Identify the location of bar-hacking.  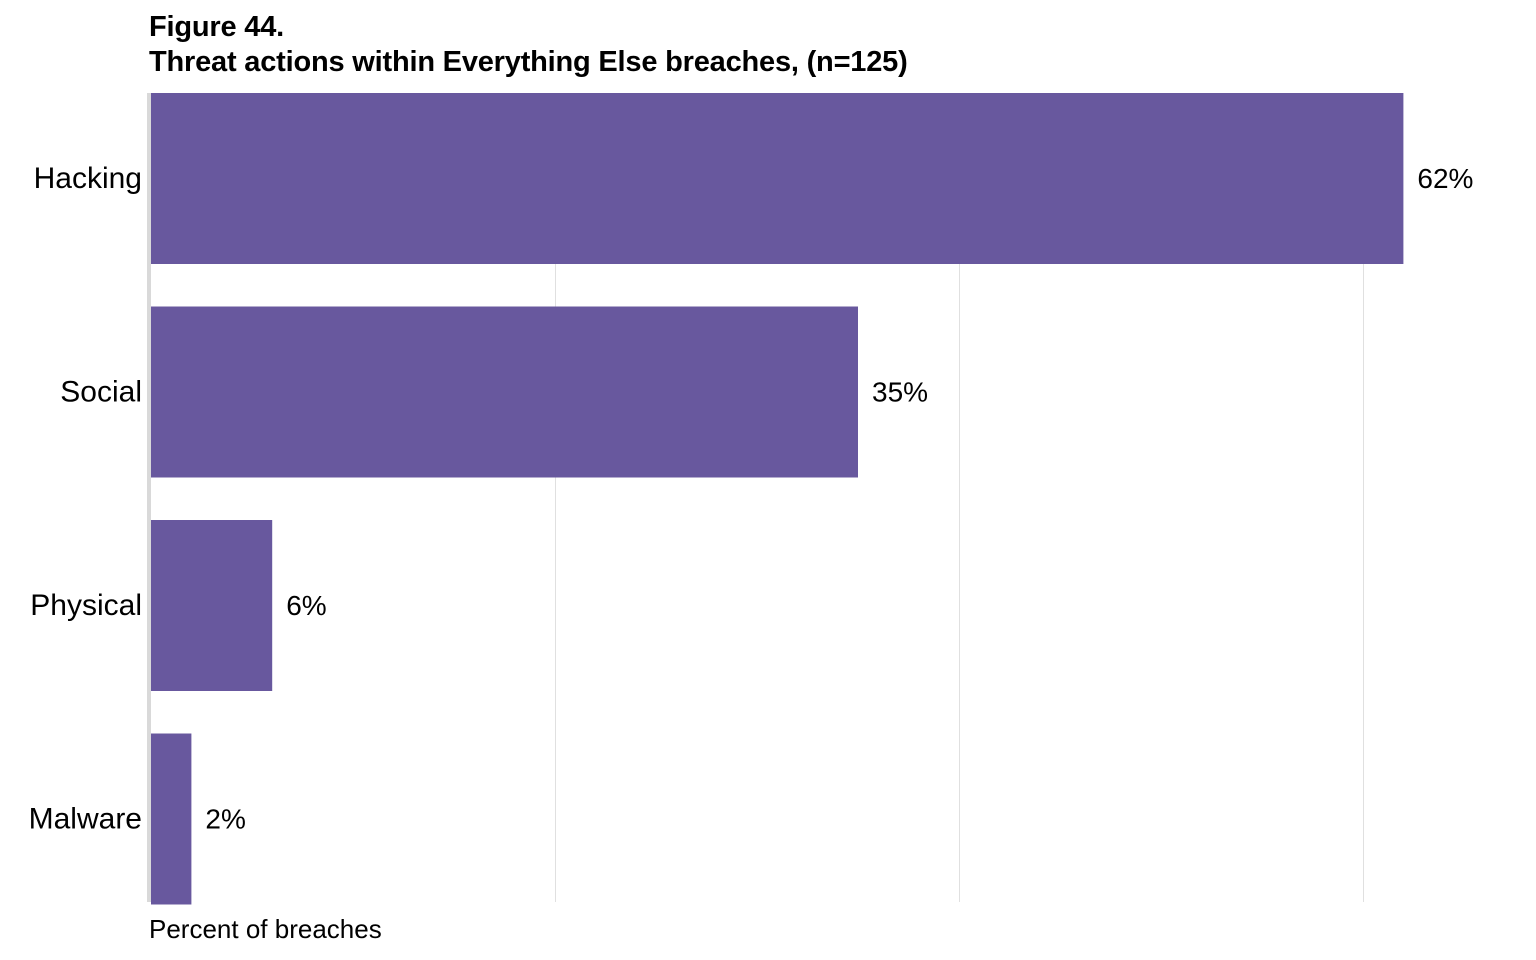
(777, 178).